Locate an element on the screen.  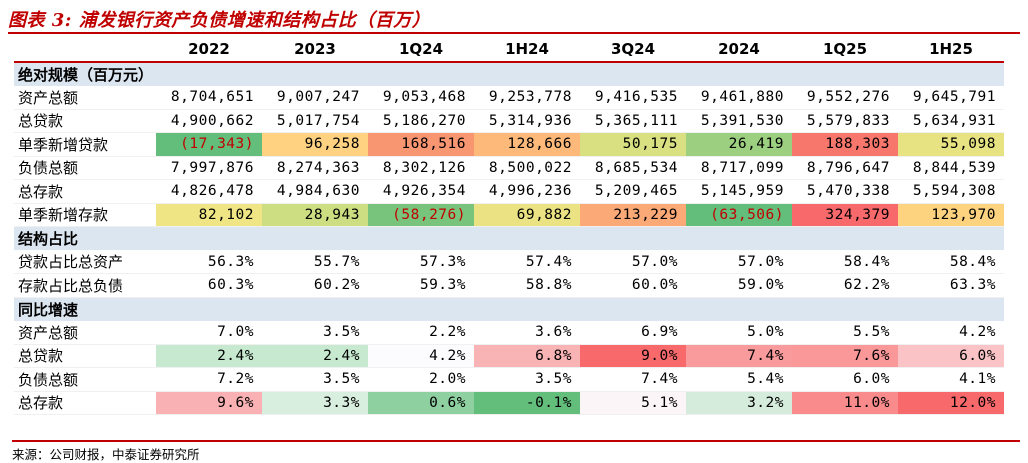
table-cell: 5,145,959 is located at coordinates (739, 191).